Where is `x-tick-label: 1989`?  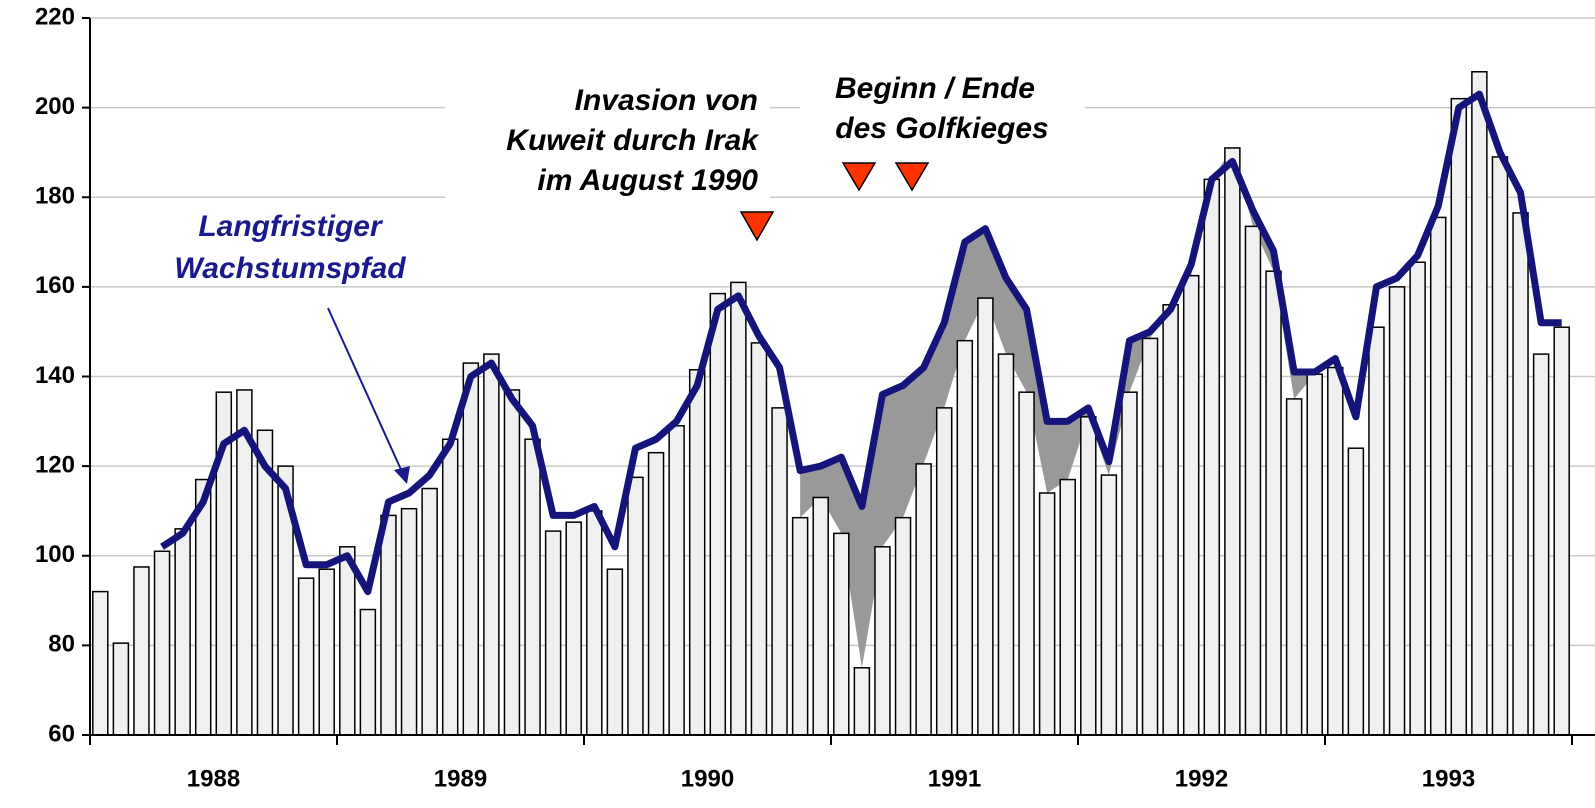
x-tick-label: 1989 is located at coordinates (460, 778).